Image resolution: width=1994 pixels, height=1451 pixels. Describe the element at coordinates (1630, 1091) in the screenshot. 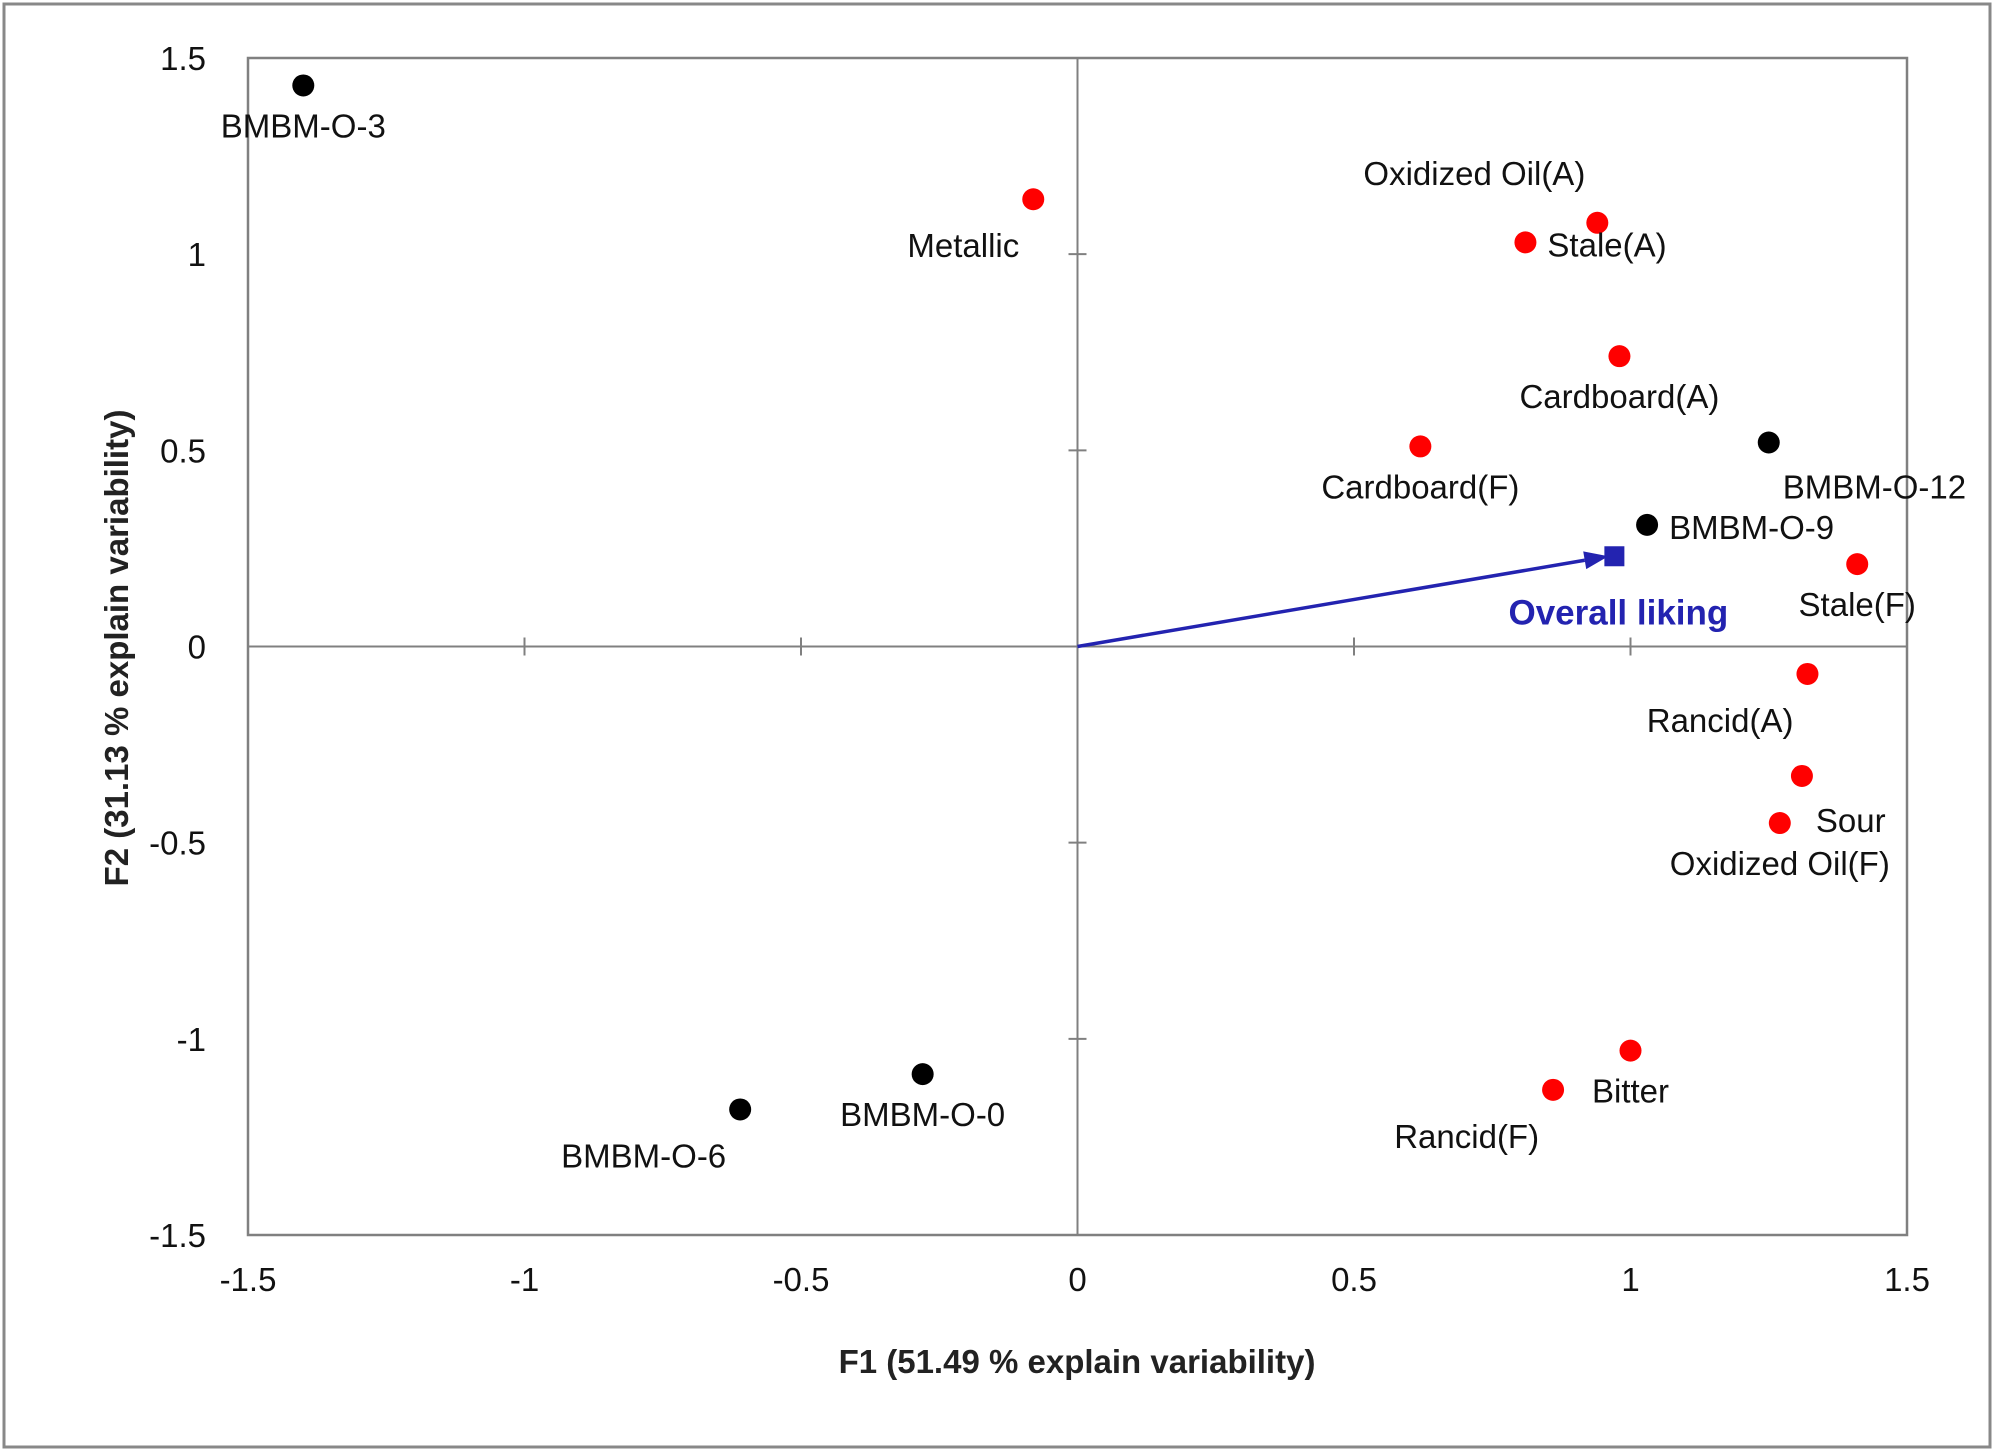

I see `point-label: Bitter` at that location.